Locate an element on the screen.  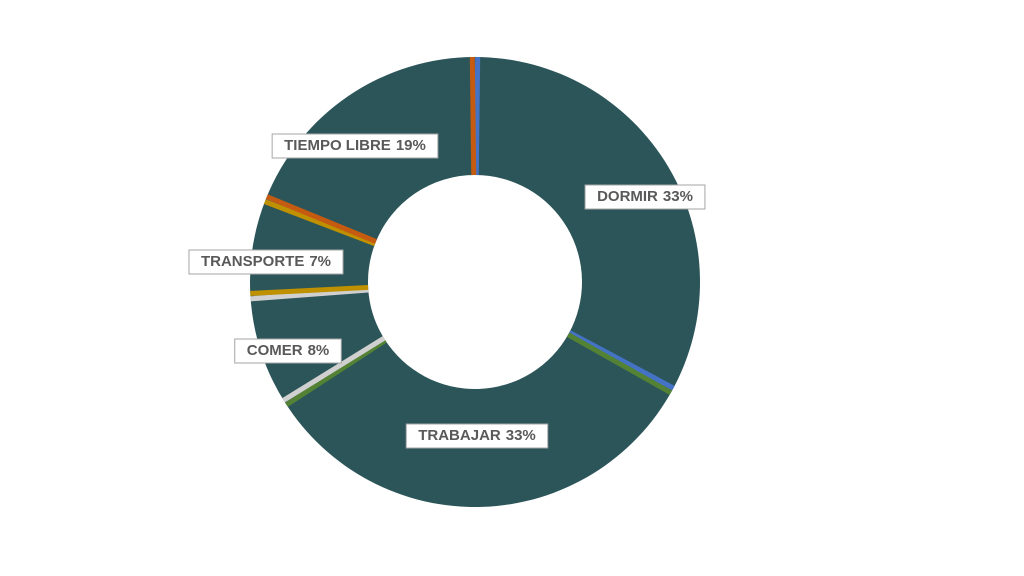
label-category: COMER is located at coordinates (275, 350).